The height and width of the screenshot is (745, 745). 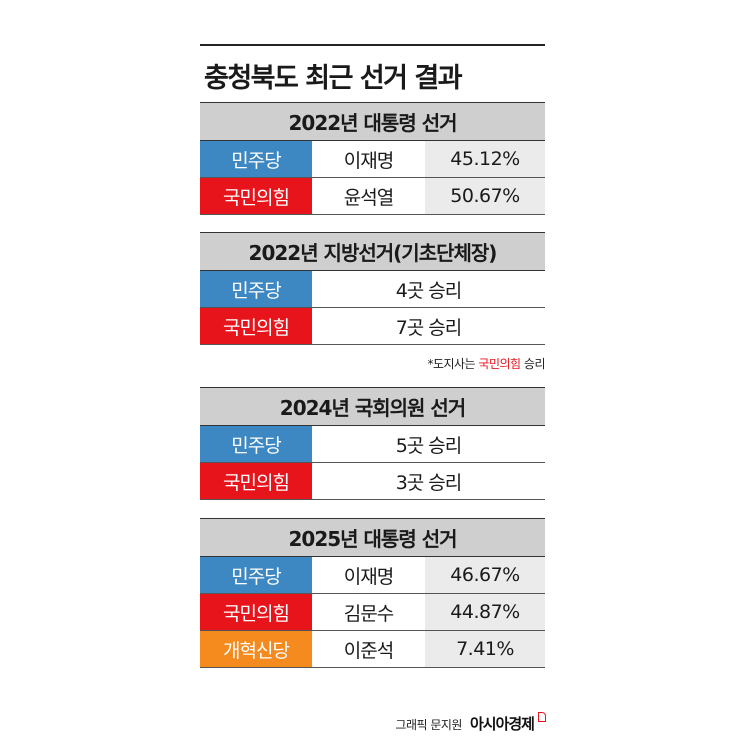 I want to click on footer: 그래픽 문지원 아시아경제, so click(x=453, y=723).